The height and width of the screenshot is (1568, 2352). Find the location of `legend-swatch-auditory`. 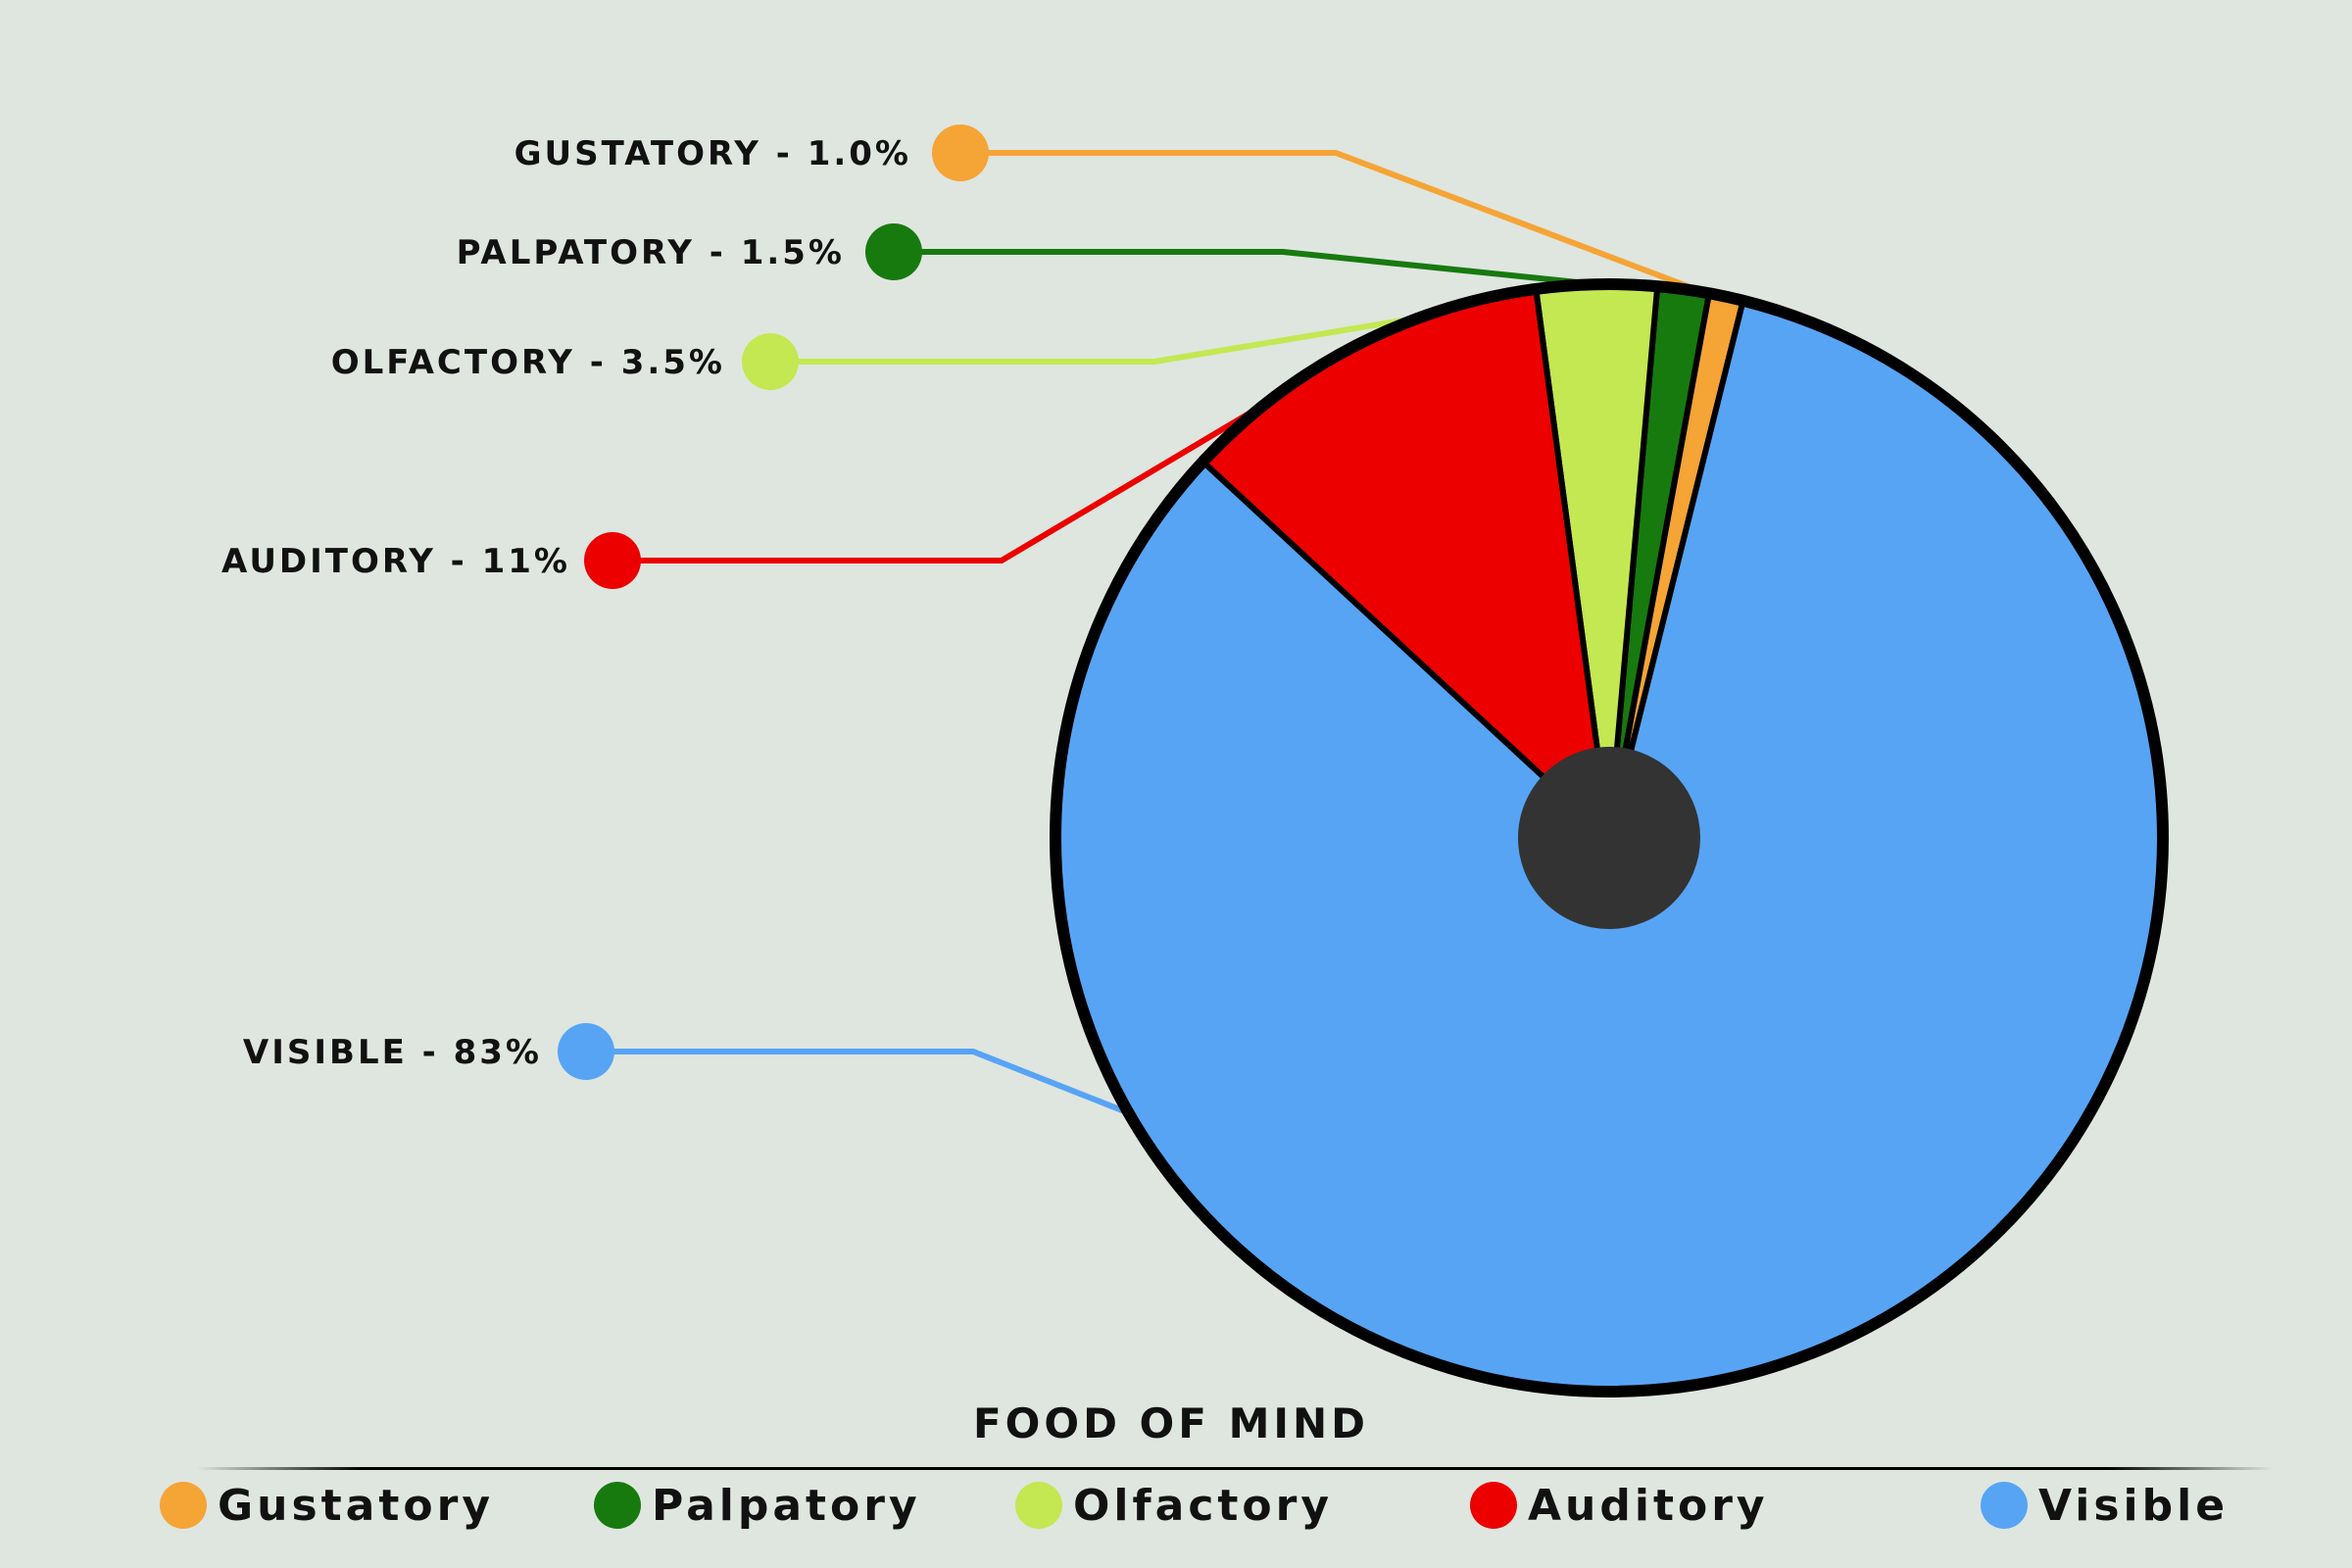

legend-swatch-auditory is located at coordinates (1493, 1505).